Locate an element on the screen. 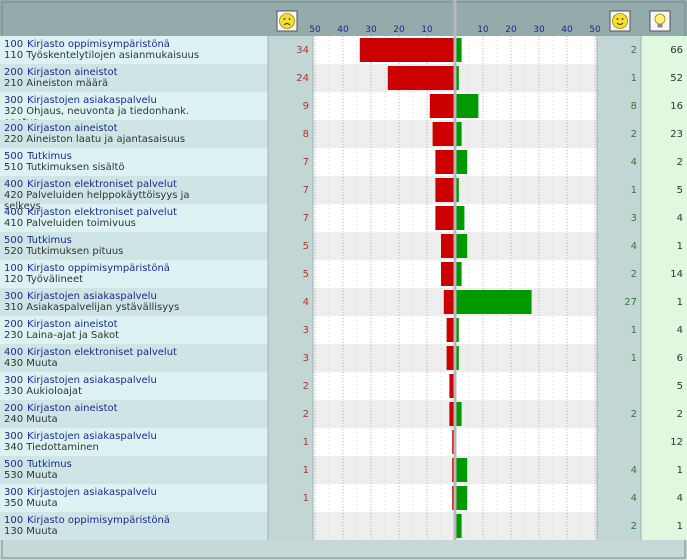 Image resolution: width=687 pixels, height=560 pixels. tick-label-negative: 10 is located at coordinates (427, 30).